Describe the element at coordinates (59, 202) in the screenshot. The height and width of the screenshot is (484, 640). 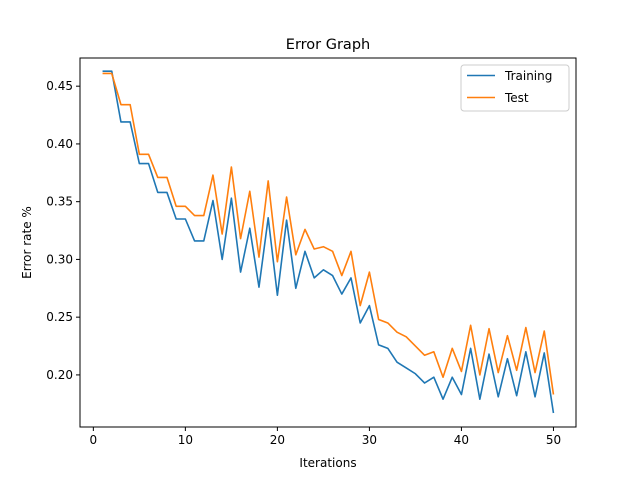
I see `y-tick-label: 0.35` at that location.